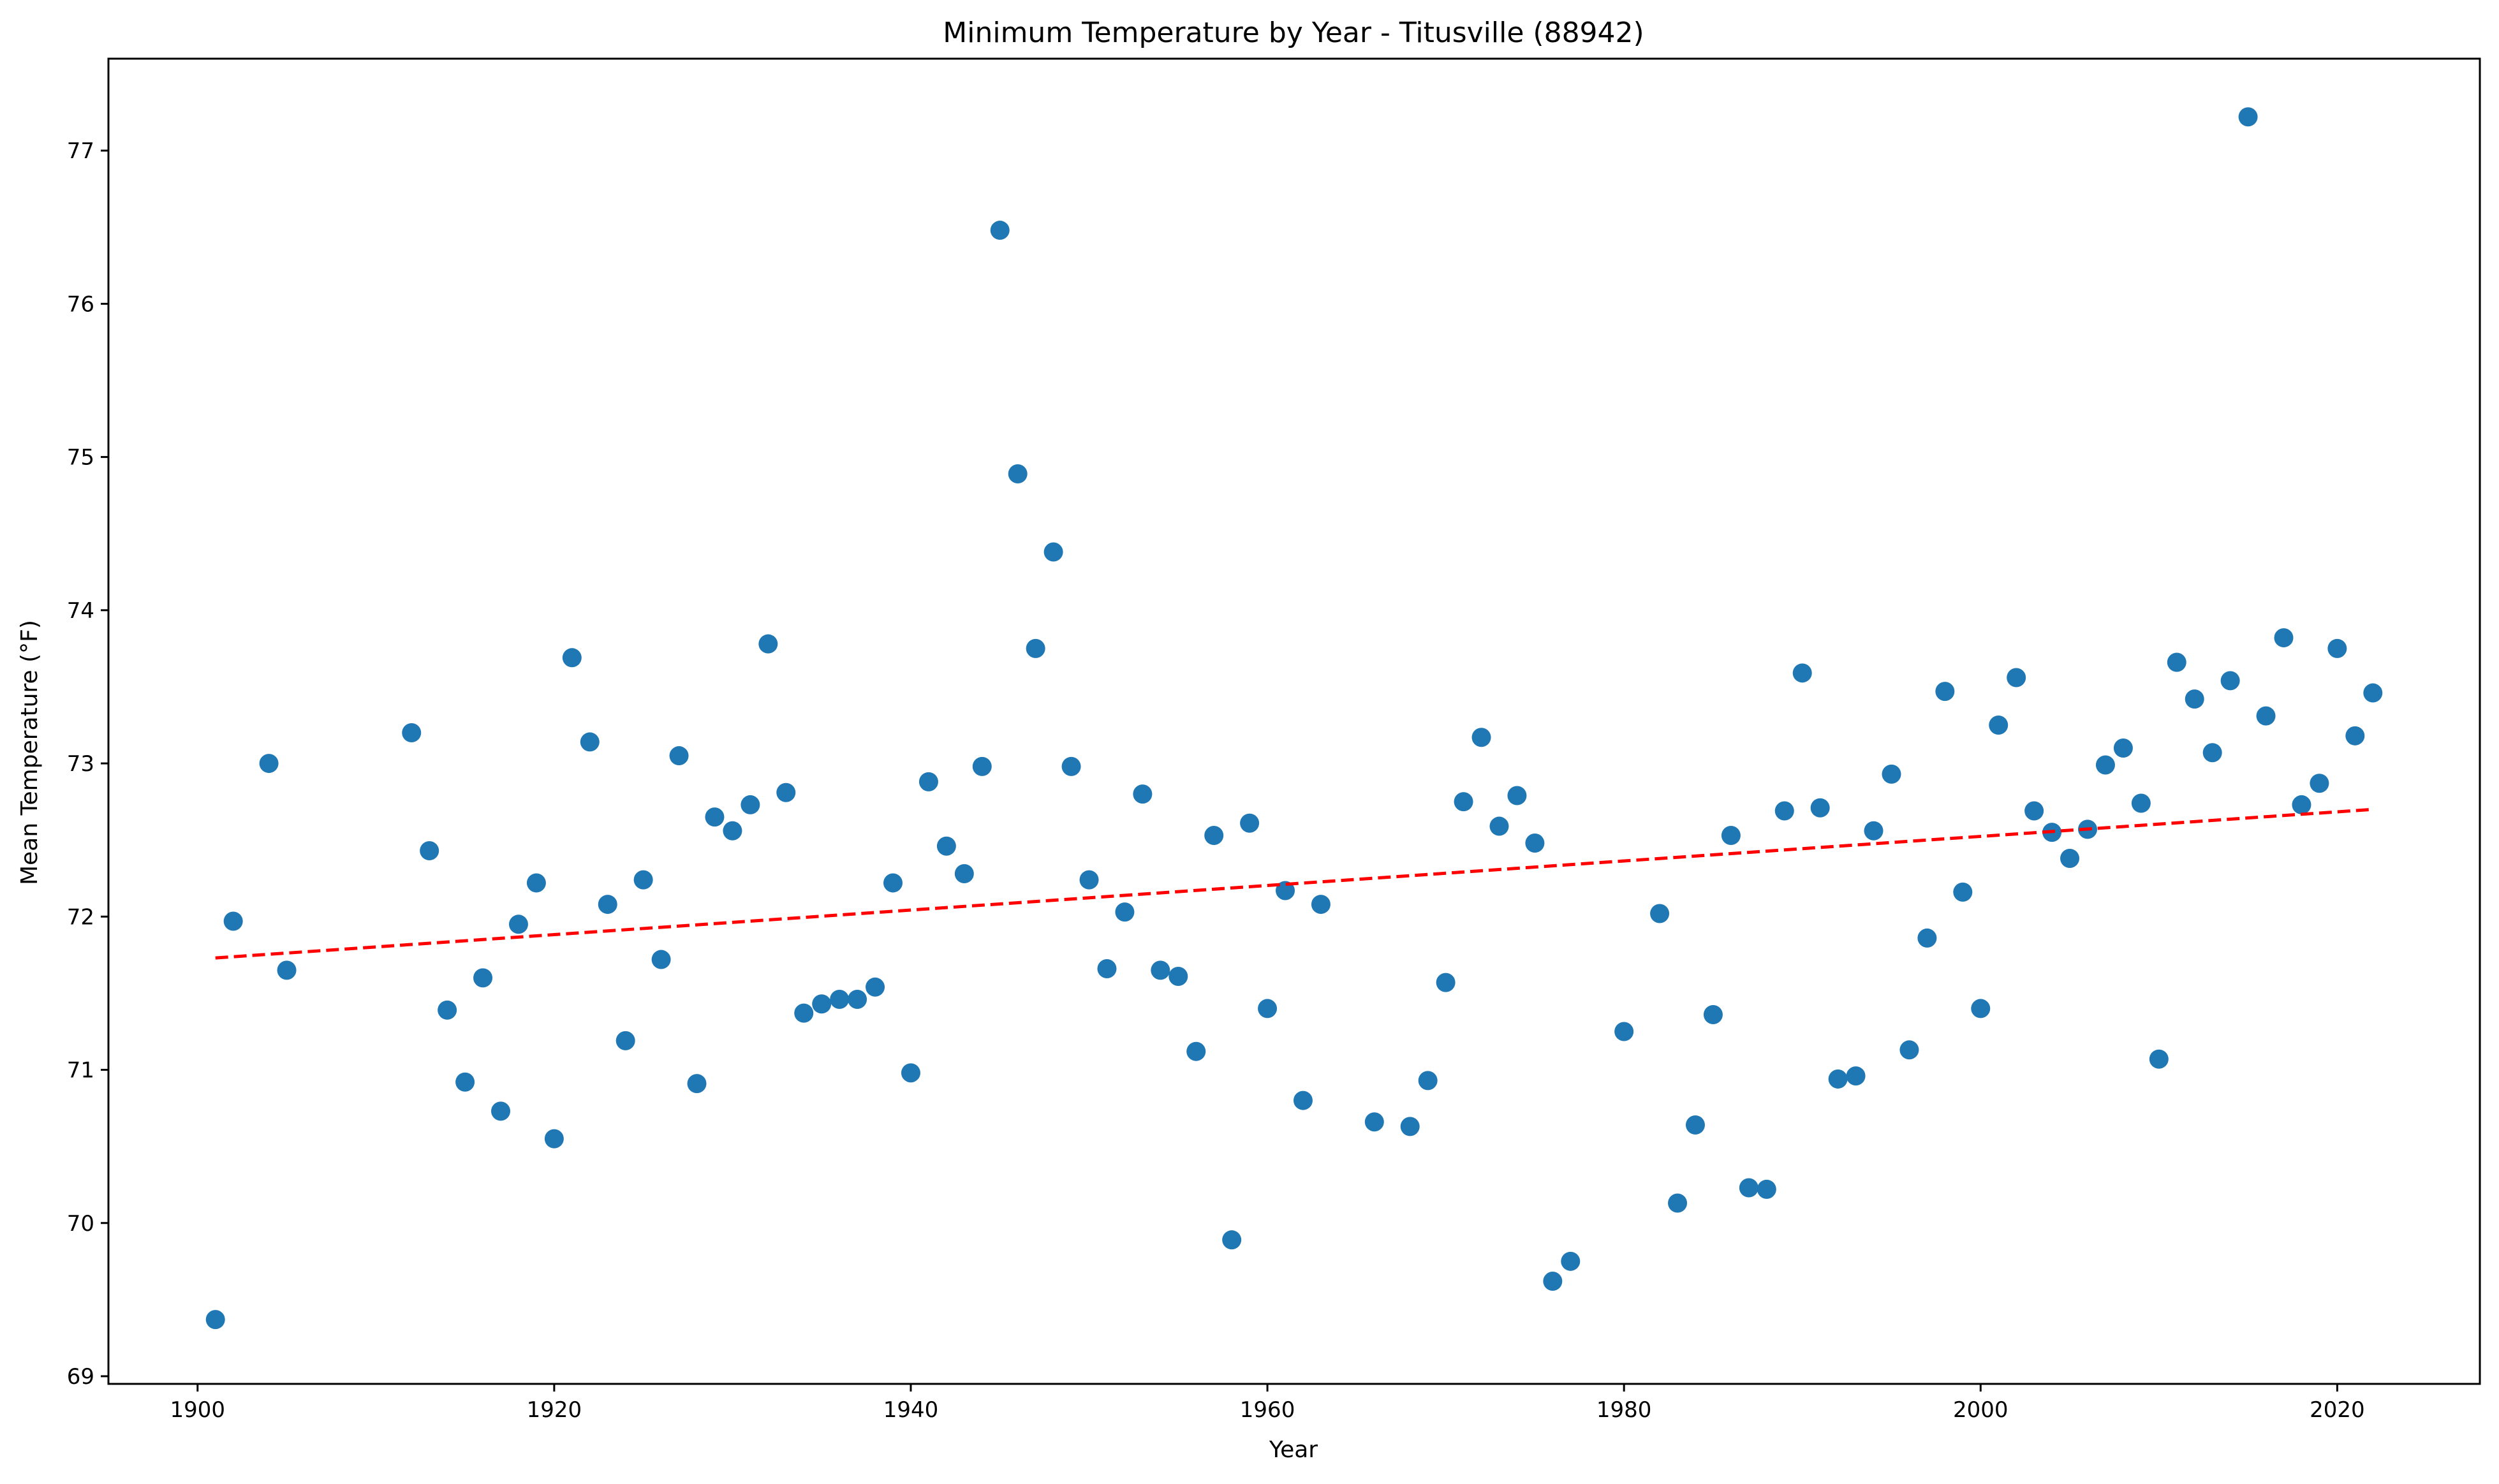 The image size is (2499, 1484). Describe the element at coordinates (30, 752) in the screenshot. I see `y-axis-label: Mean Temperature (°F)` at that location.